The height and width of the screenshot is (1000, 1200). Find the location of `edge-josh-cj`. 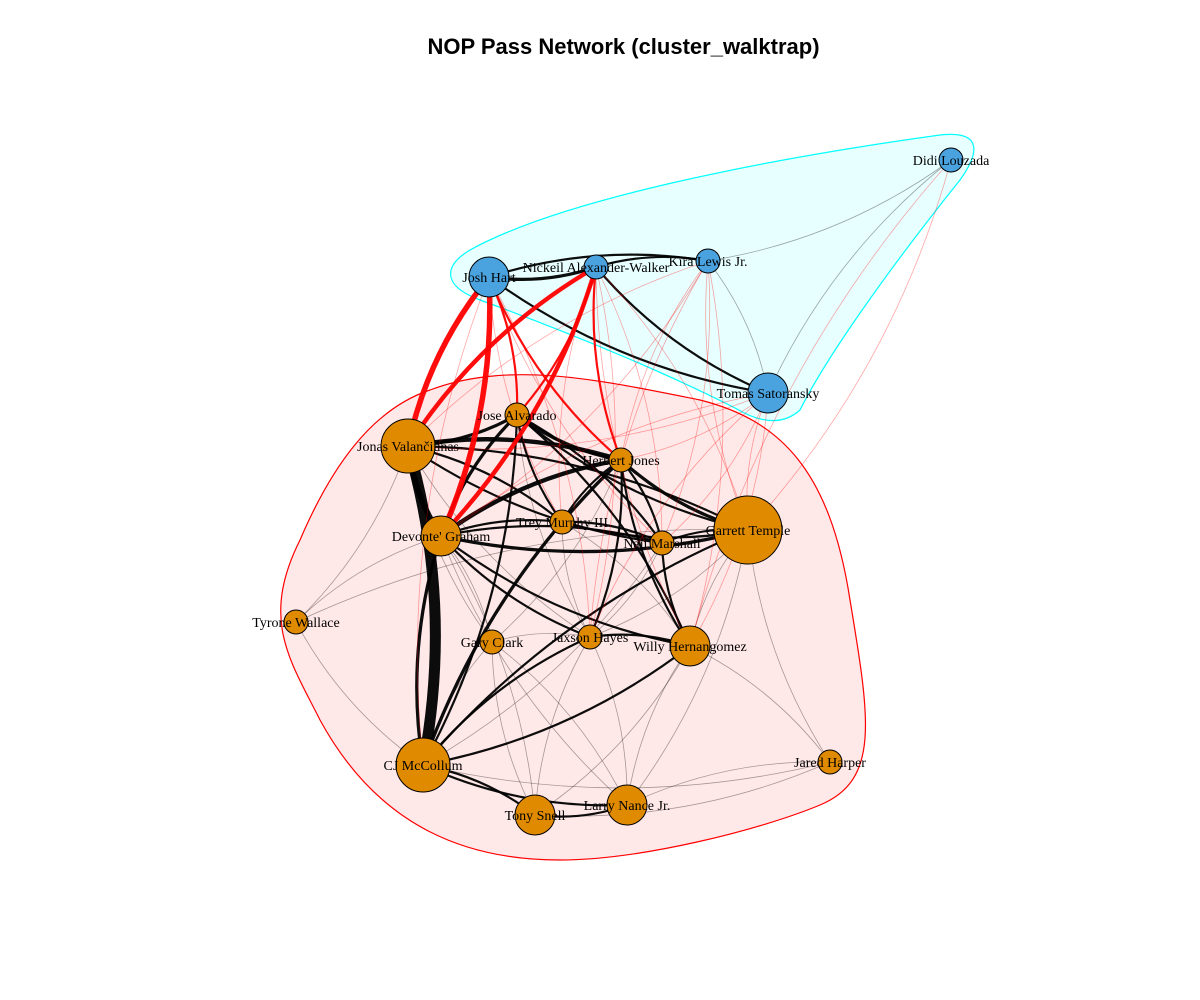

edge-josh-cj is located at coordinates (453, 521).